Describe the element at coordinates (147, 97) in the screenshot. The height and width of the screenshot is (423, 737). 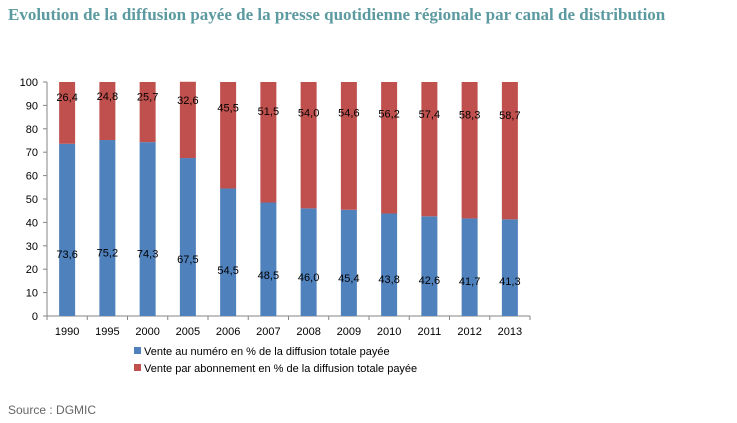
I see `data-label: 25,7` at that location.